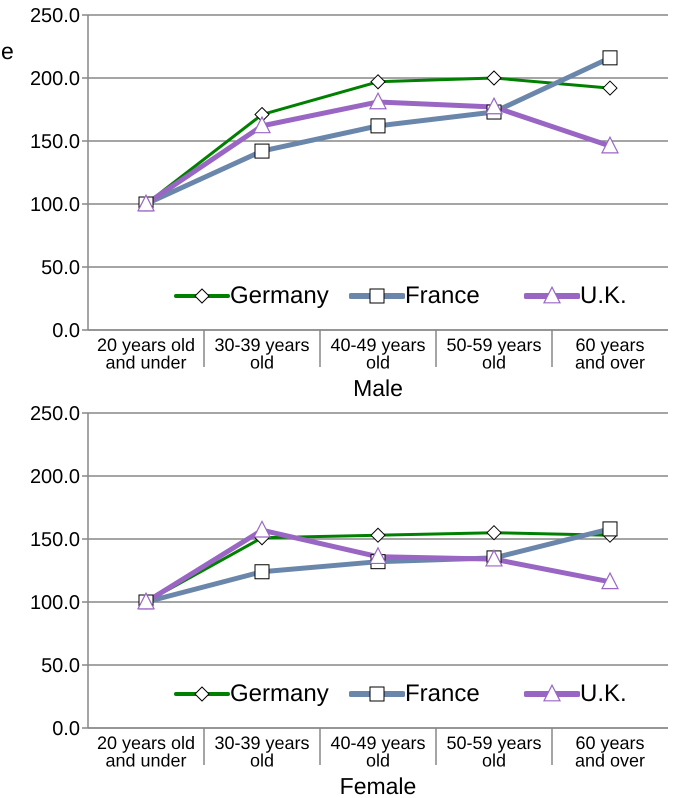 The height and width of the screenshot is (798, 673). What do you see at coordinates (7, 51) in the screenshot?
I see `y-axis-title: e` at bounding box center [7, 51].